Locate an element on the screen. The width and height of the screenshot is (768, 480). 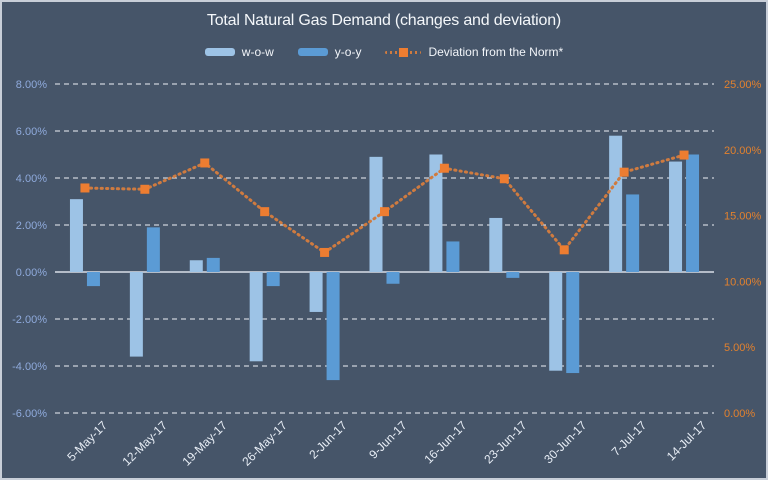
x-axis-label: 30-Jun-17 is located at coordinates (565, 442).